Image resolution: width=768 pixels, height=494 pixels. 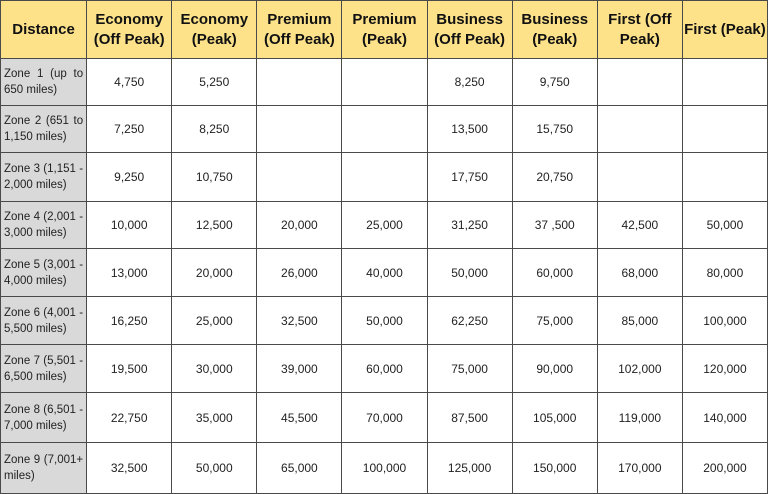 What do you see at coordinates (724, 272) in the screenshot?
I see `points-cell: 80,000` at bounding box center [724, 272].